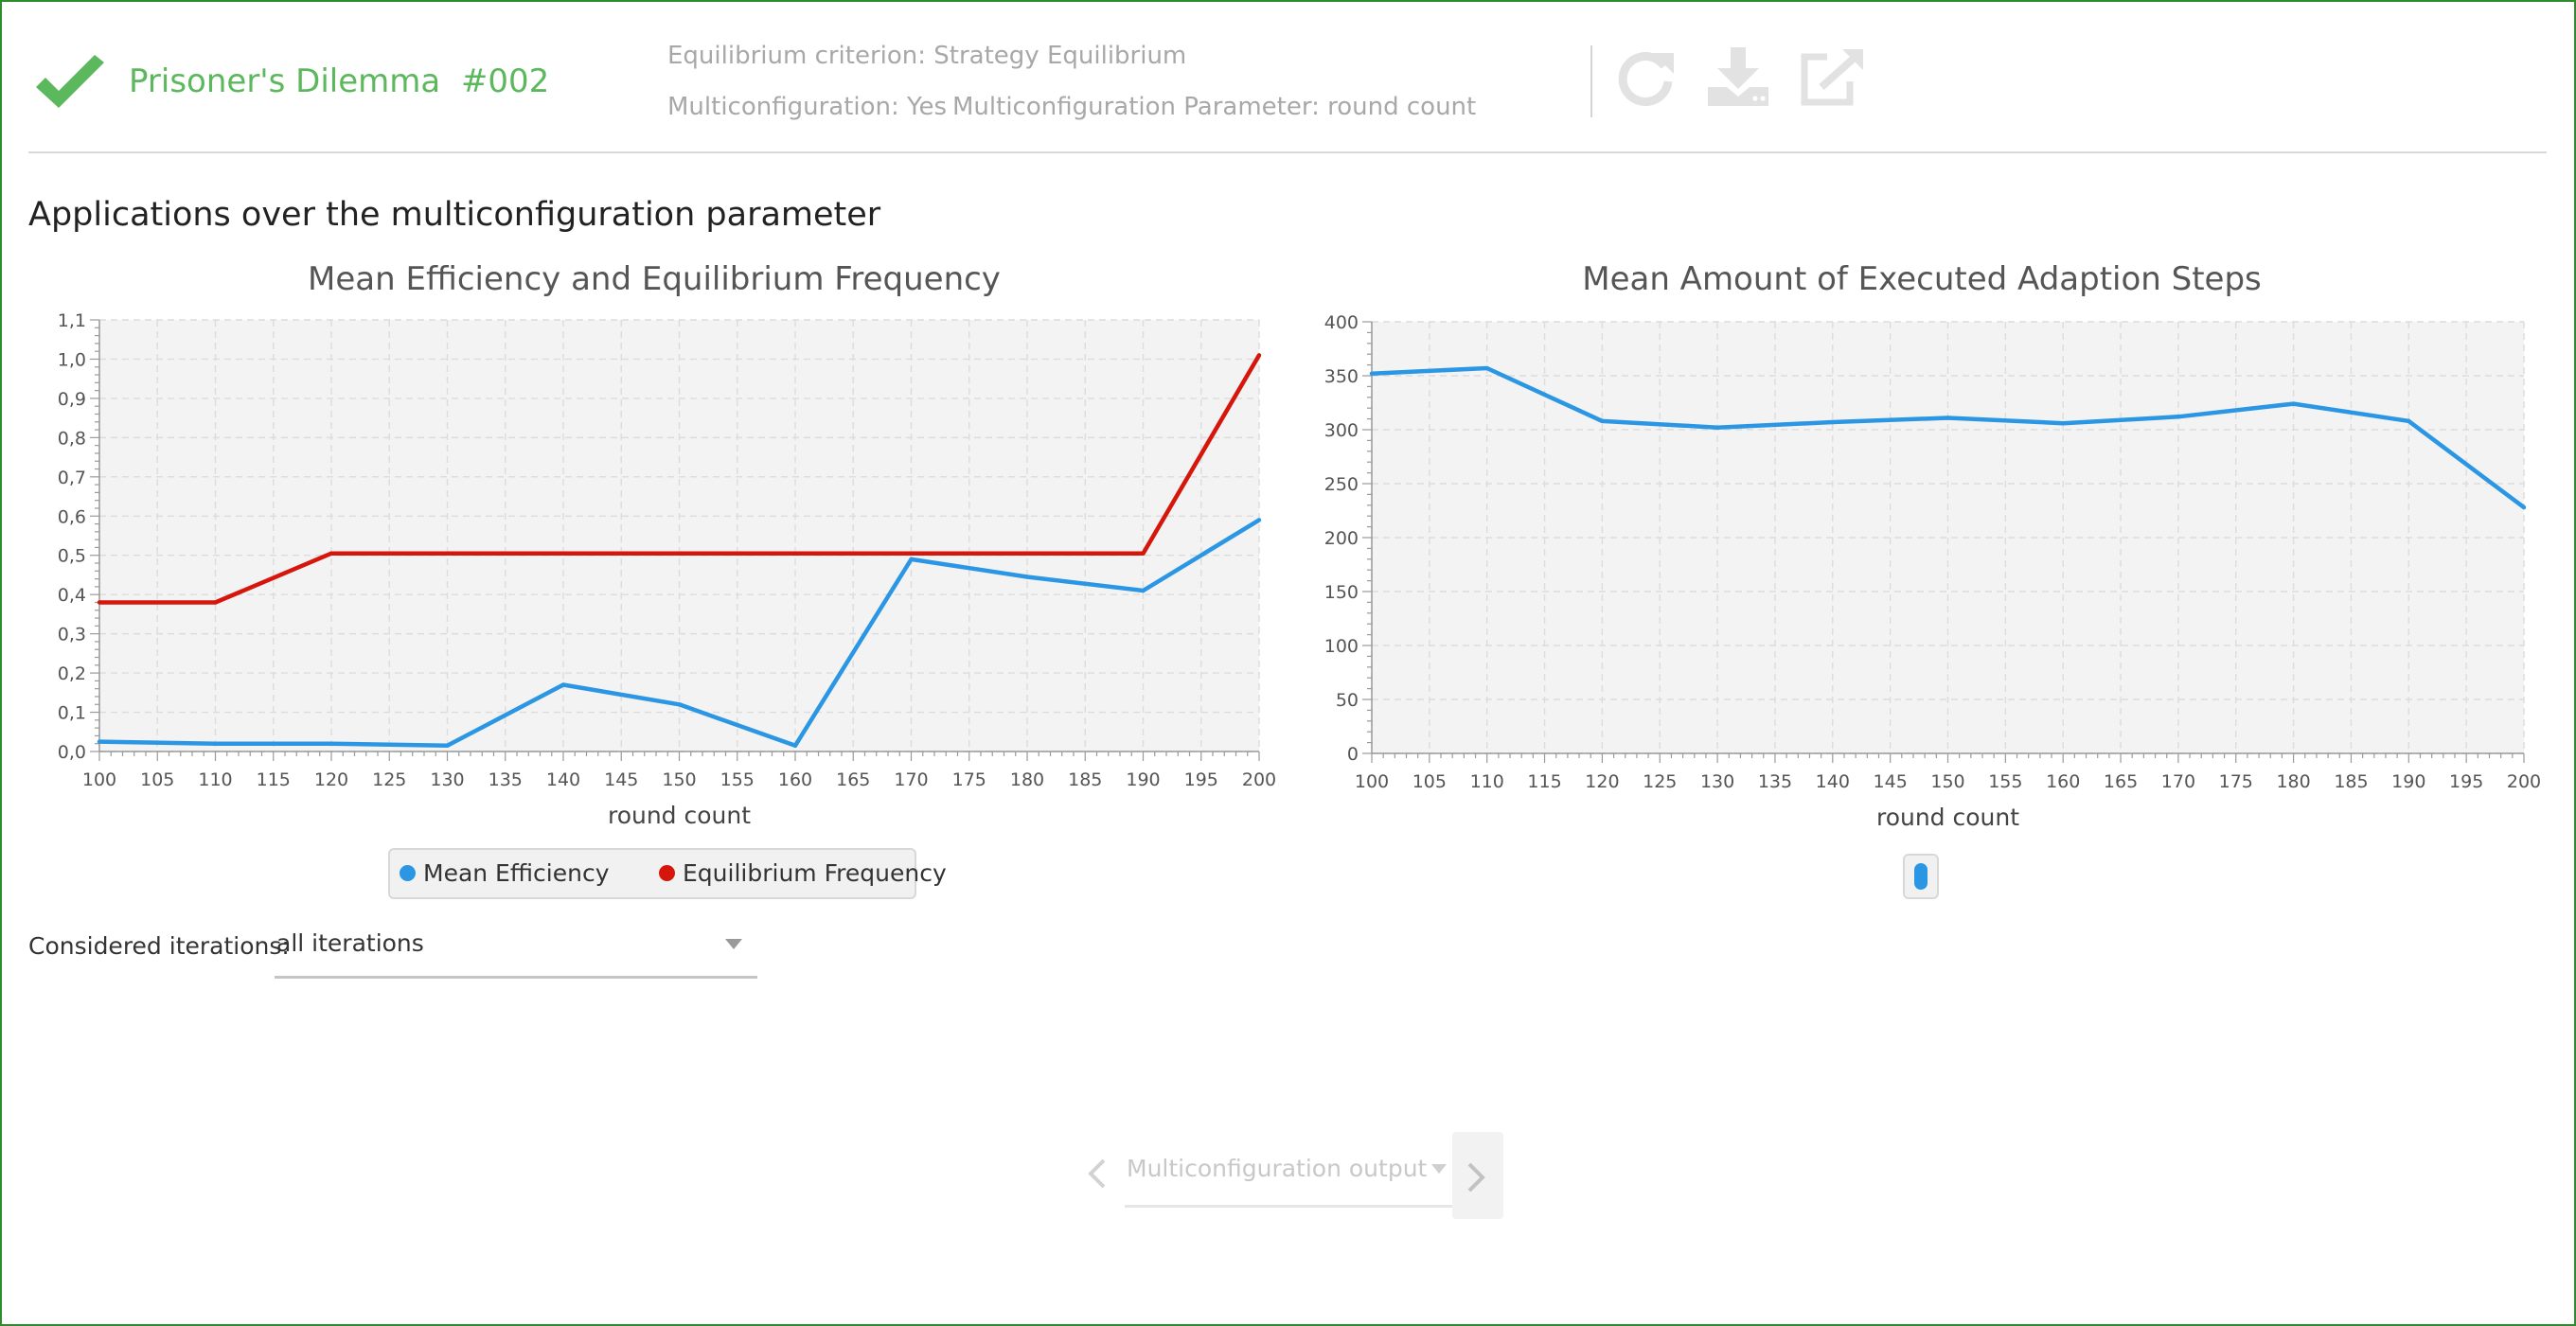  I want to click on y-tick-label: 100, so click(1341, 646).